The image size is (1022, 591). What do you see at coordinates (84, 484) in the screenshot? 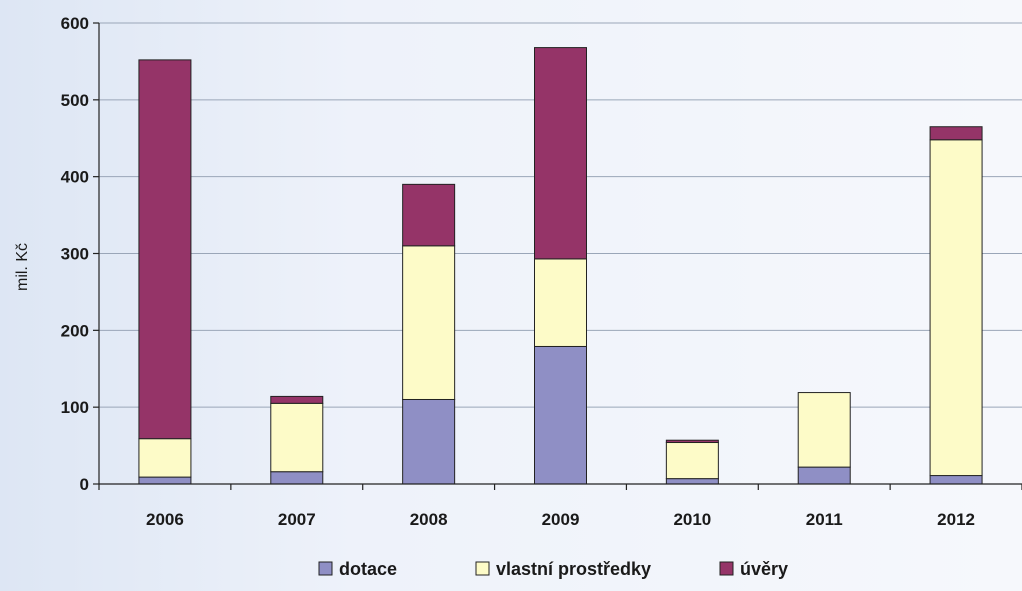
I see `y-tick-label: 0` at bounding box center [84, 484].